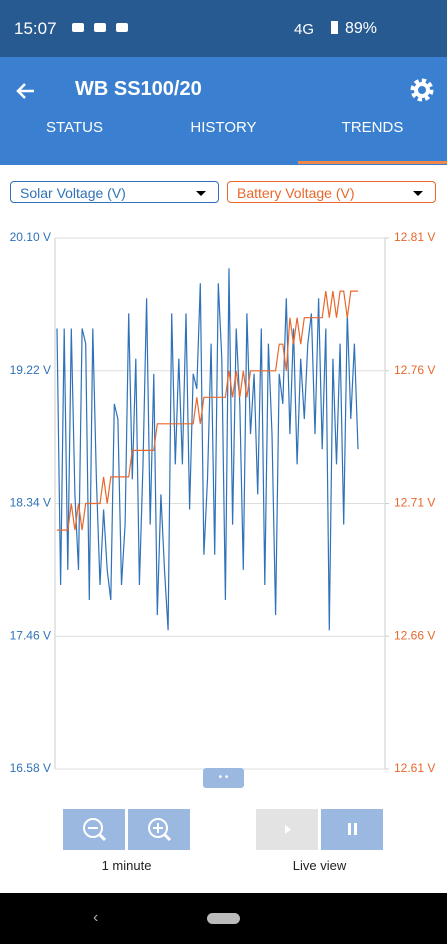  I want to click on zoom-in-button, so click(159, 829).